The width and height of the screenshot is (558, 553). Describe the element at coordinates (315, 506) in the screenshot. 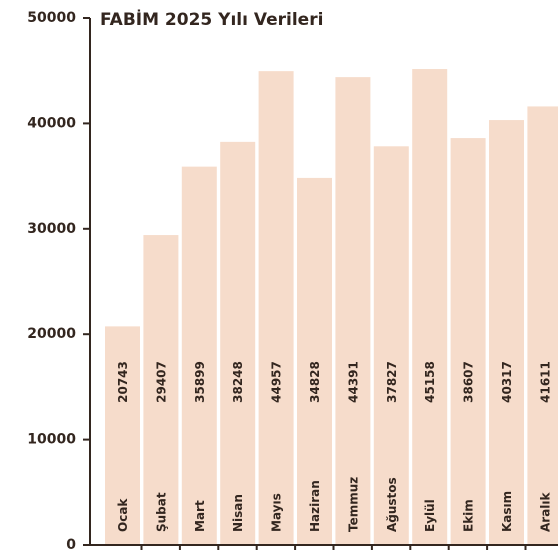

I see `x-tick-label: Haziran` at that location.